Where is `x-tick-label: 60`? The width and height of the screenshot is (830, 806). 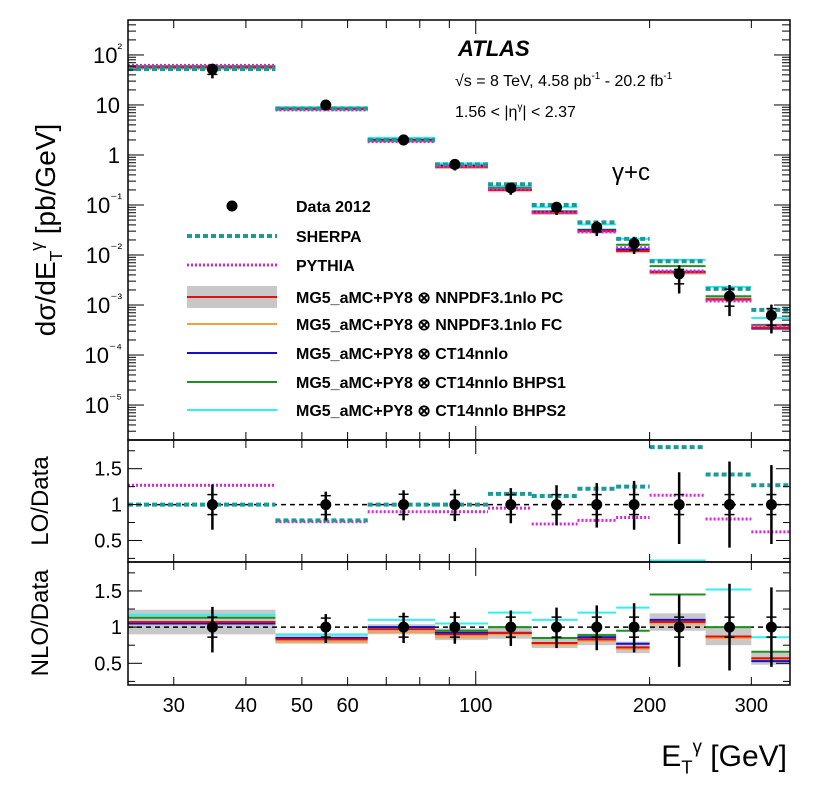 x-tick-label: 60 is located at coordinates (347, 706).